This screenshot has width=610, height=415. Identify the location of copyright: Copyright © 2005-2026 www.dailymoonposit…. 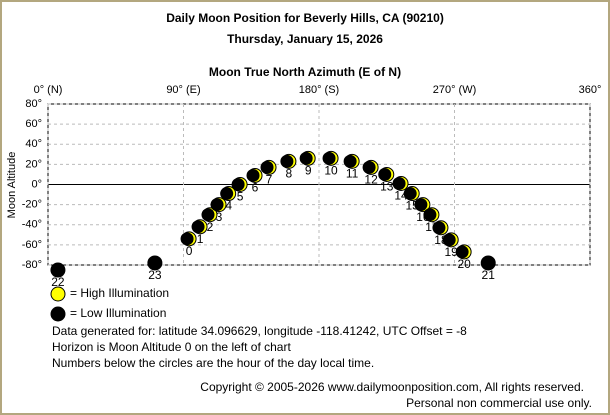
(392, 387).